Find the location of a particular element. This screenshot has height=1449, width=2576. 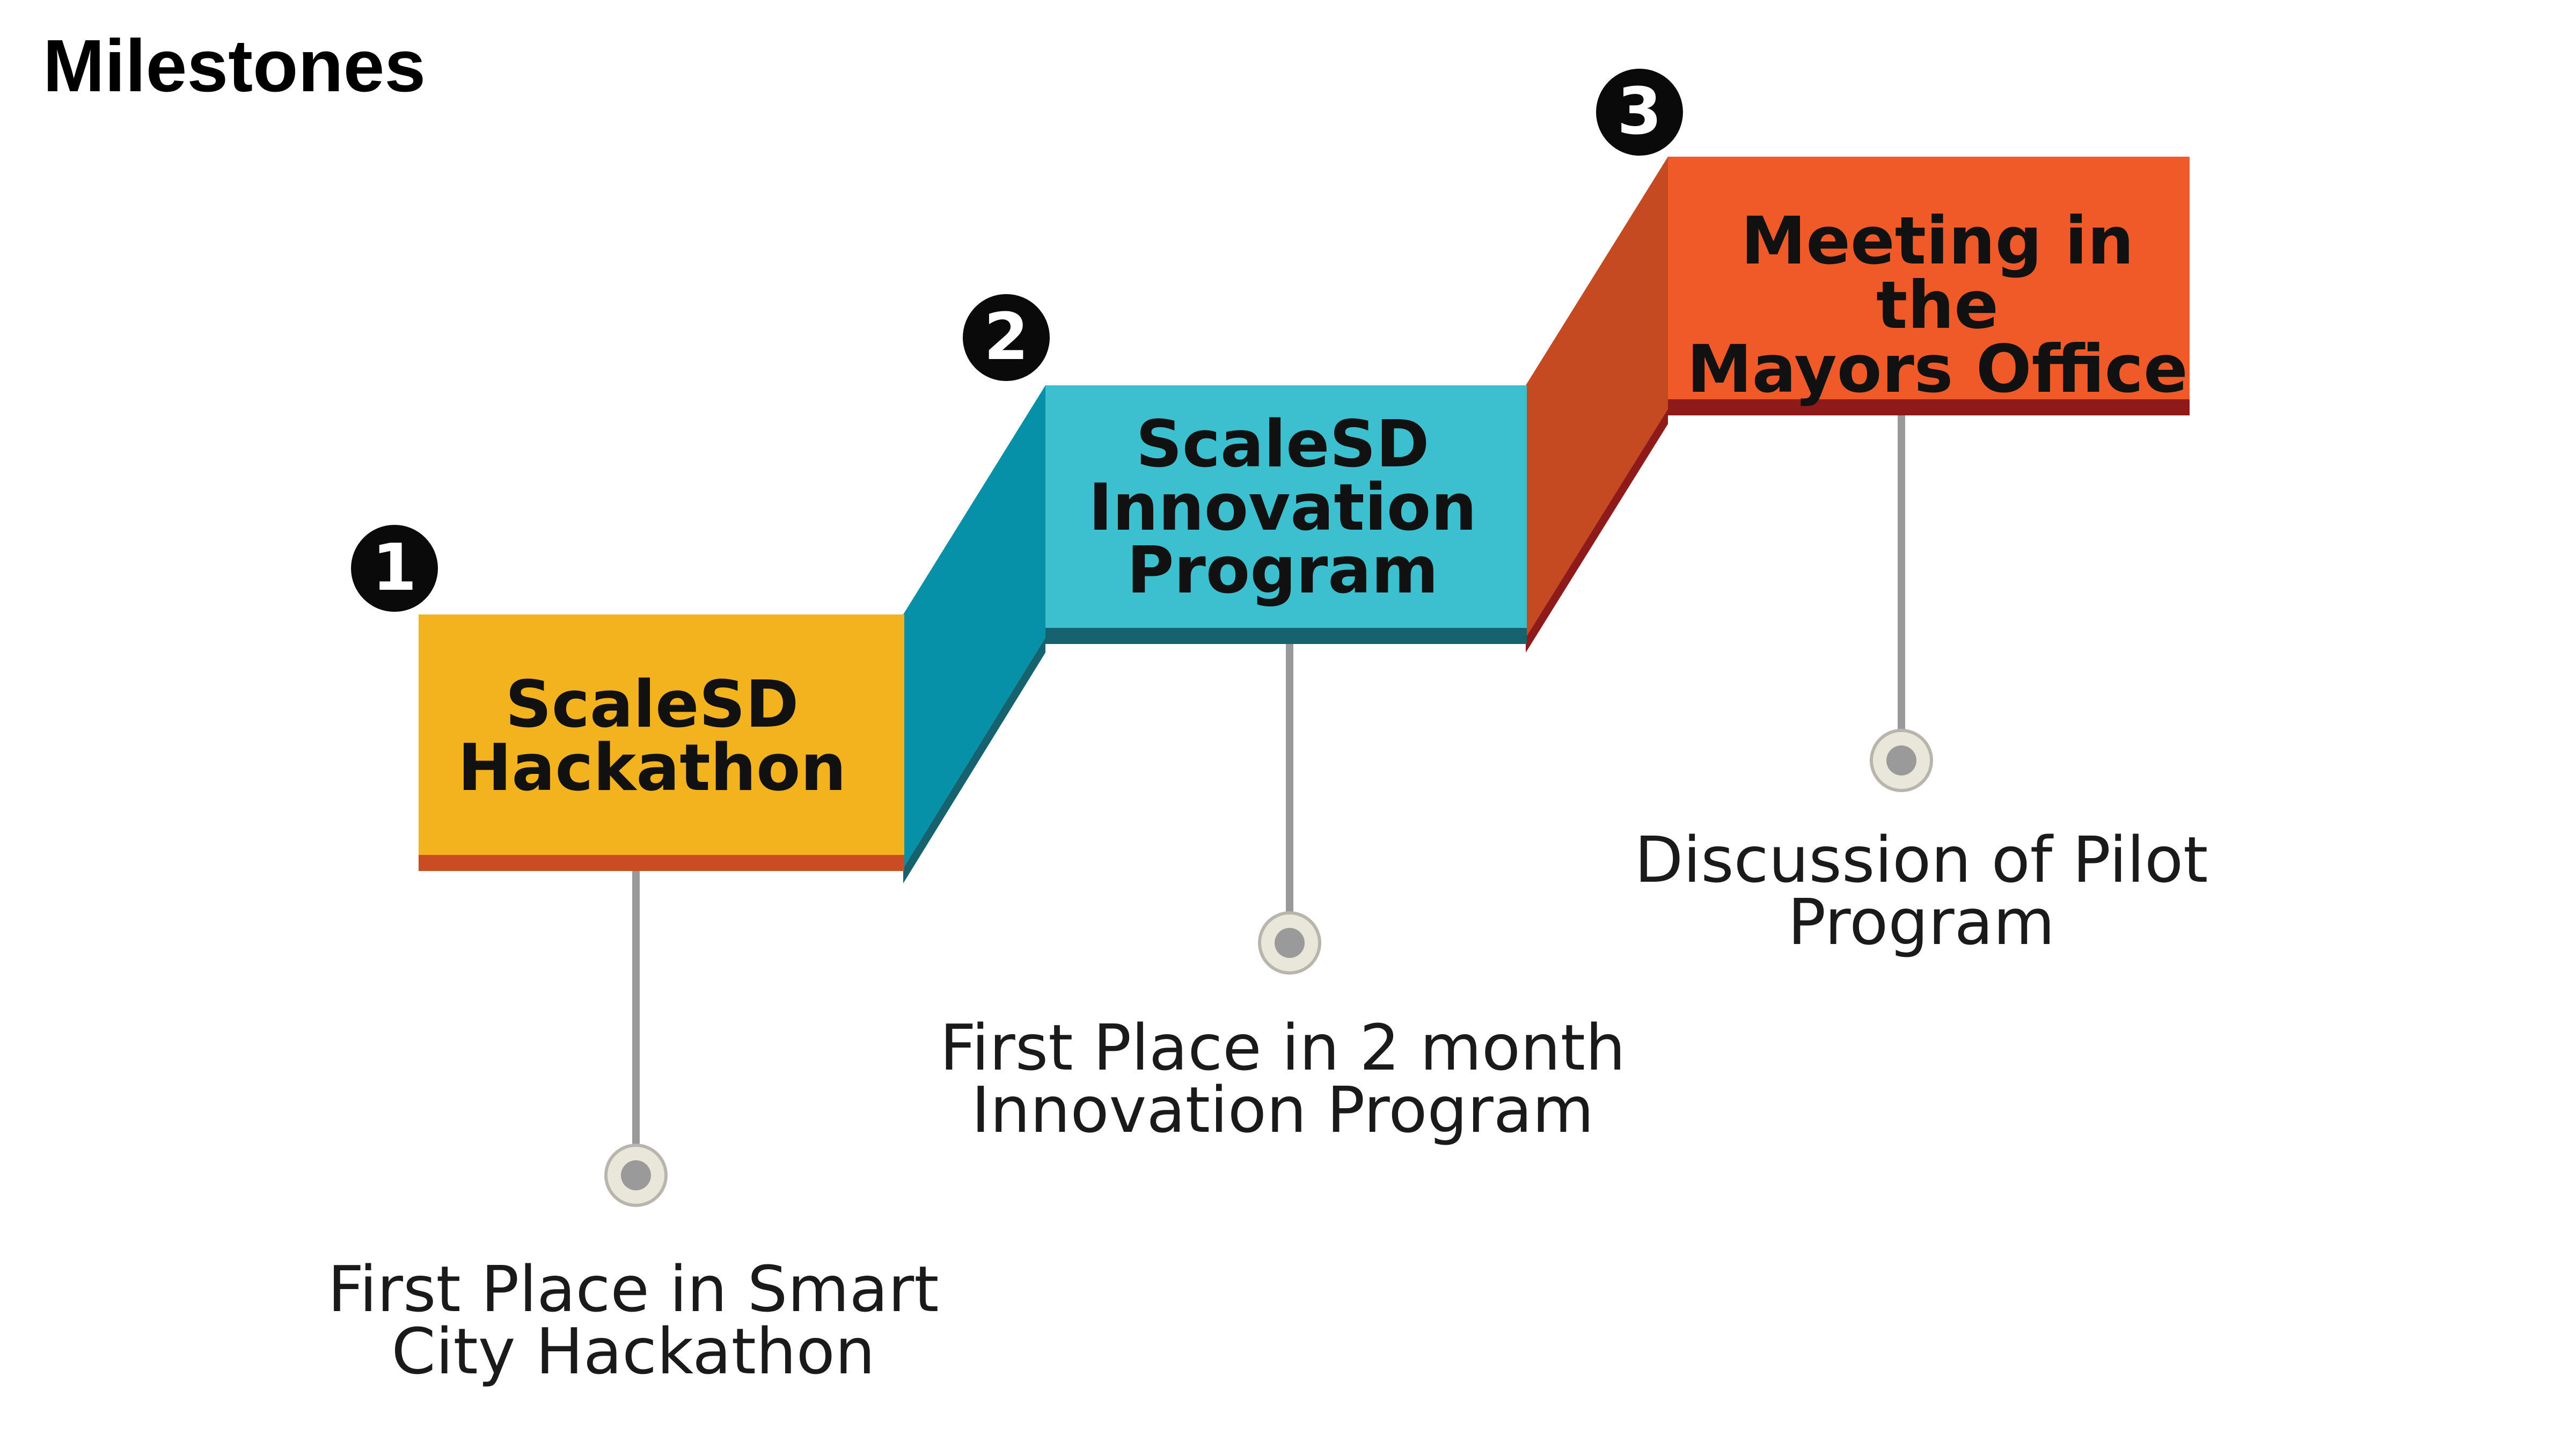

step-1-block is located at coordinates (661, 734).